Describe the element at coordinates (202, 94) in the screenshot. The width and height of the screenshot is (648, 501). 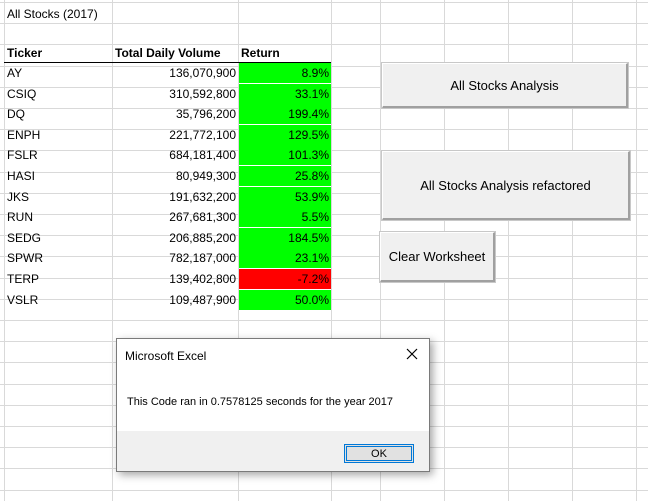
I see `volume-cell: 310,592,800` at that location.